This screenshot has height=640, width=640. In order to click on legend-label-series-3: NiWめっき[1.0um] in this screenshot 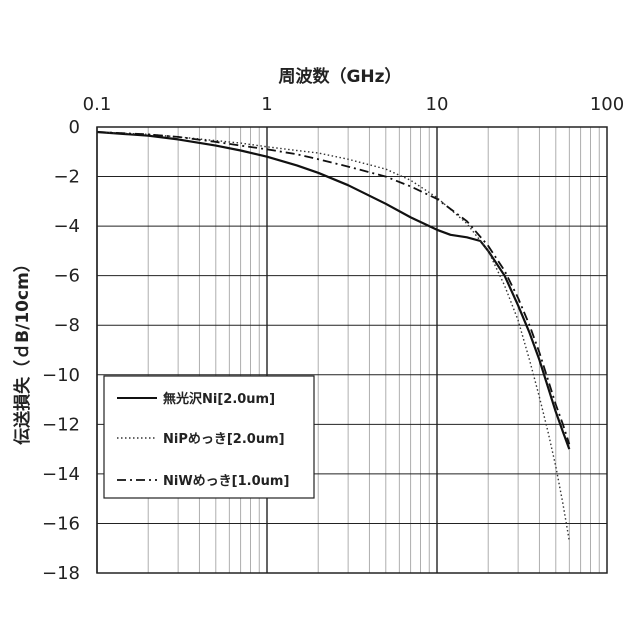, I will do `click(226, 481)`.